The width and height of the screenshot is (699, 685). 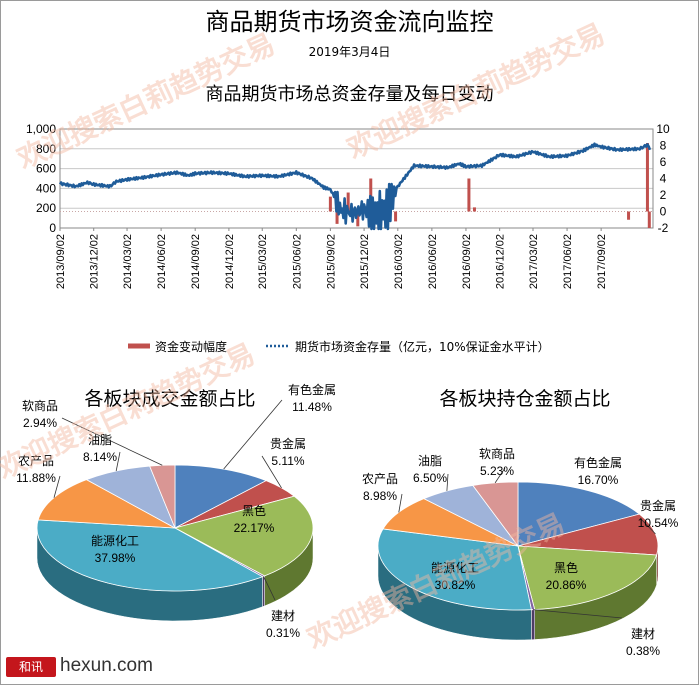 What do you see at coordinates (663, 146) in the screenshot?
I see `y-right-tick-label: 8` at bounding box center [663, 146].